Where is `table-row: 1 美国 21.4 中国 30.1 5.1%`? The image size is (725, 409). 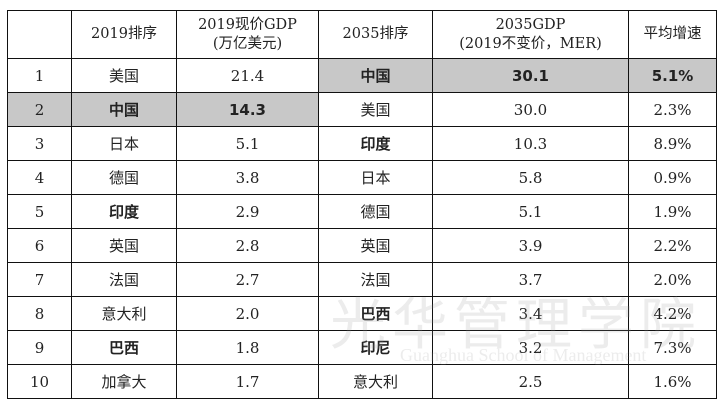 table-row: 1 美国 21.4 中国 30.1 5.1% is located at coordinates (362, 75).